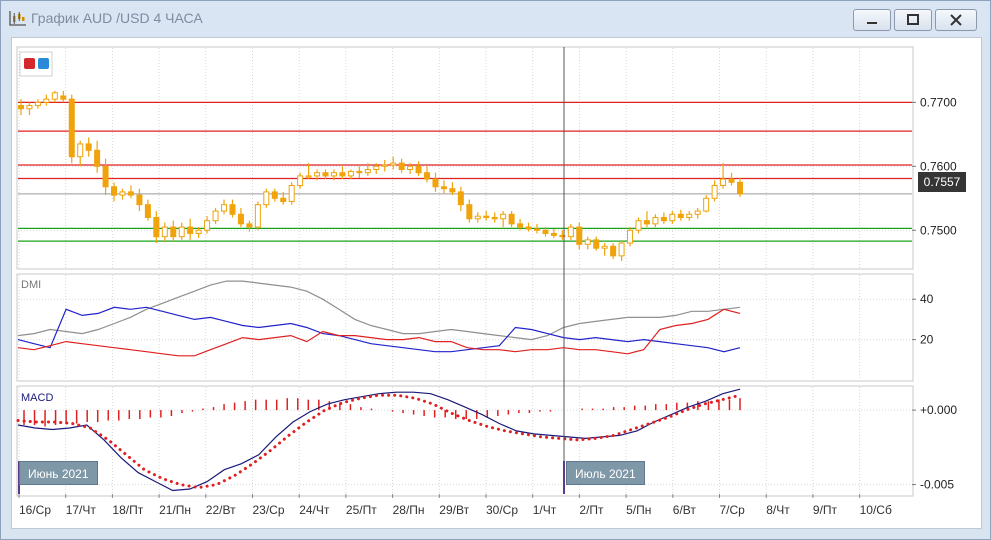 The height and width of the screenshot is (540, 991). I want to click on title-bar: График AUD /USD 4 ЧАСА, so click(495, 19).